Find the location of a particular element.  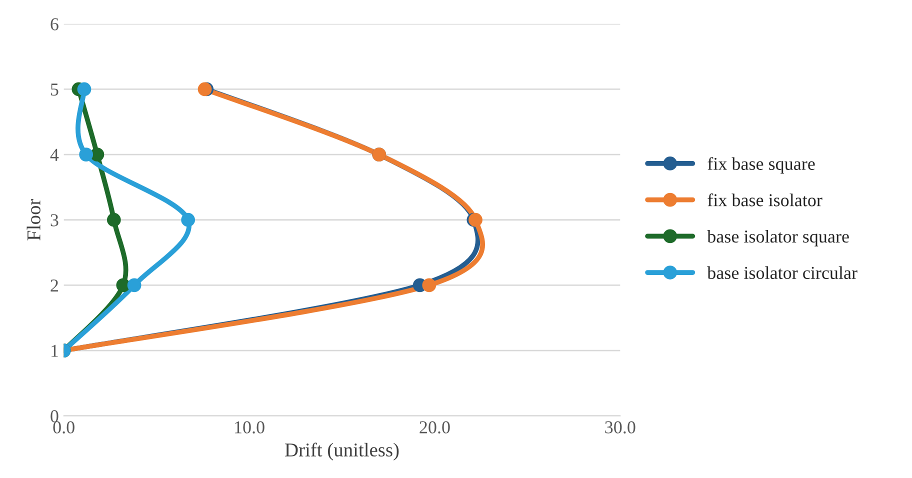

y-tick-label: 5 is located at coordinates (54, 90).